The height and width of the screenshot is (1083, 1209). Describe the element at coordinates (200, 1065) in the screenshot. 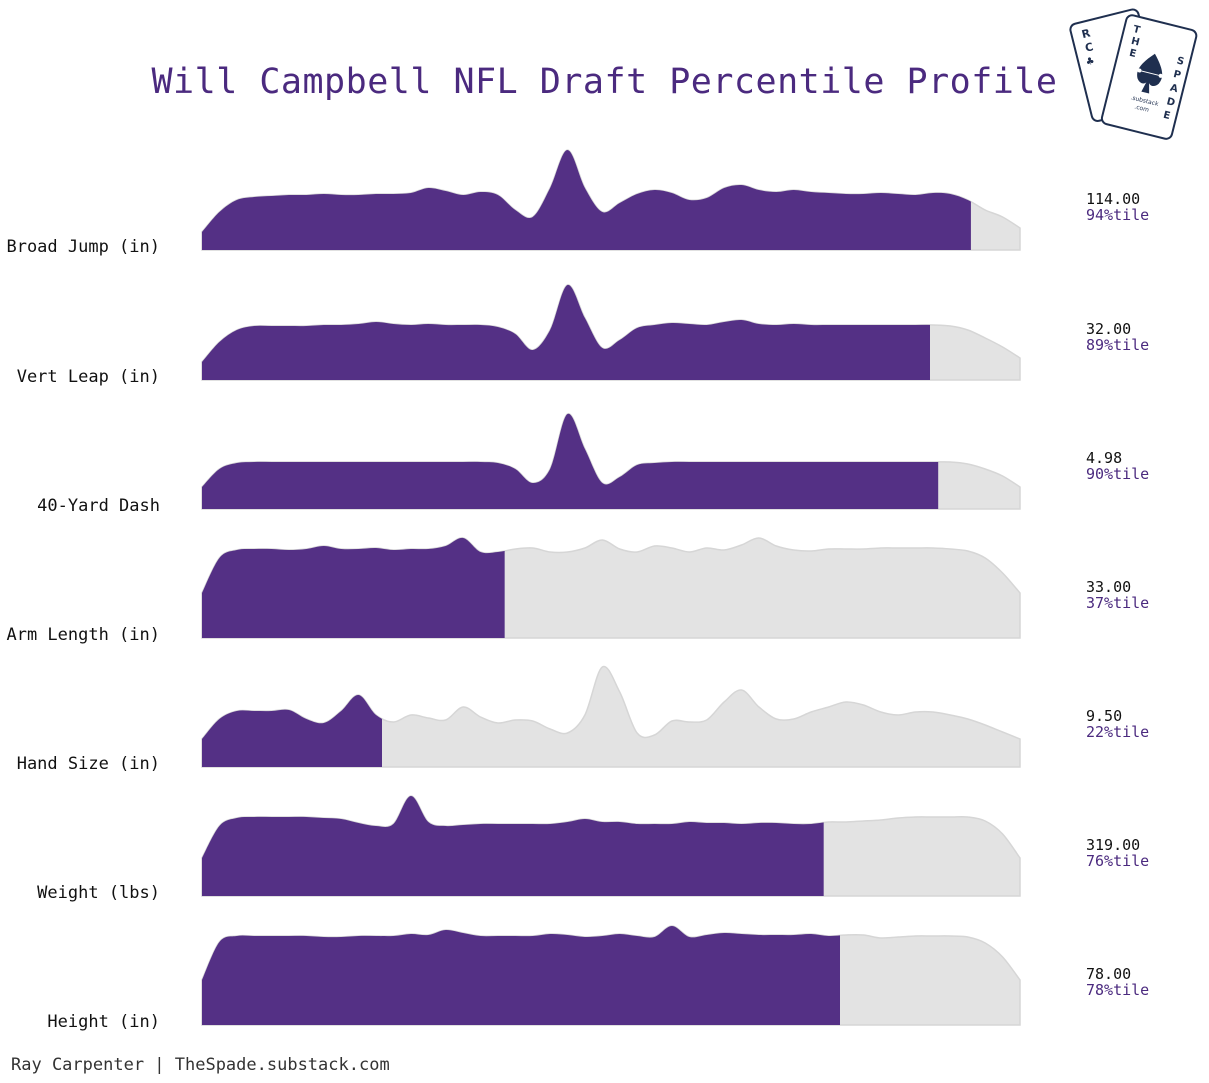

I see `footer-credit: Ray Carpenter | TheSpade.substack.com` at that location.